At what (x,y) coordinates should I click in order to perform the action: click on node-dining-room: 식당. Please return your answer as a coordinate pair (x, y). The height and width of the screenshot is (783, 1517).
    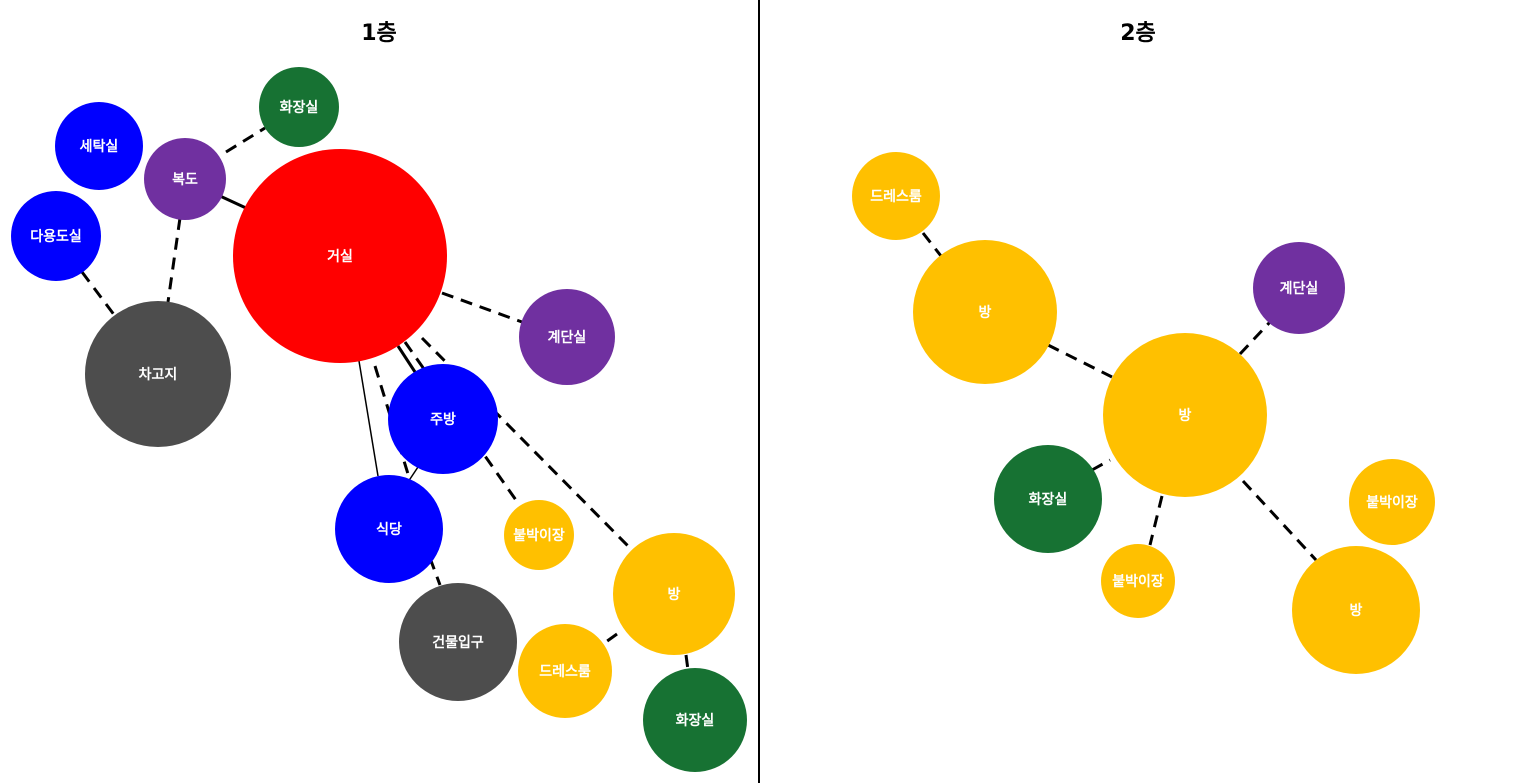
    Looking at the image, I should click on (389, 529).